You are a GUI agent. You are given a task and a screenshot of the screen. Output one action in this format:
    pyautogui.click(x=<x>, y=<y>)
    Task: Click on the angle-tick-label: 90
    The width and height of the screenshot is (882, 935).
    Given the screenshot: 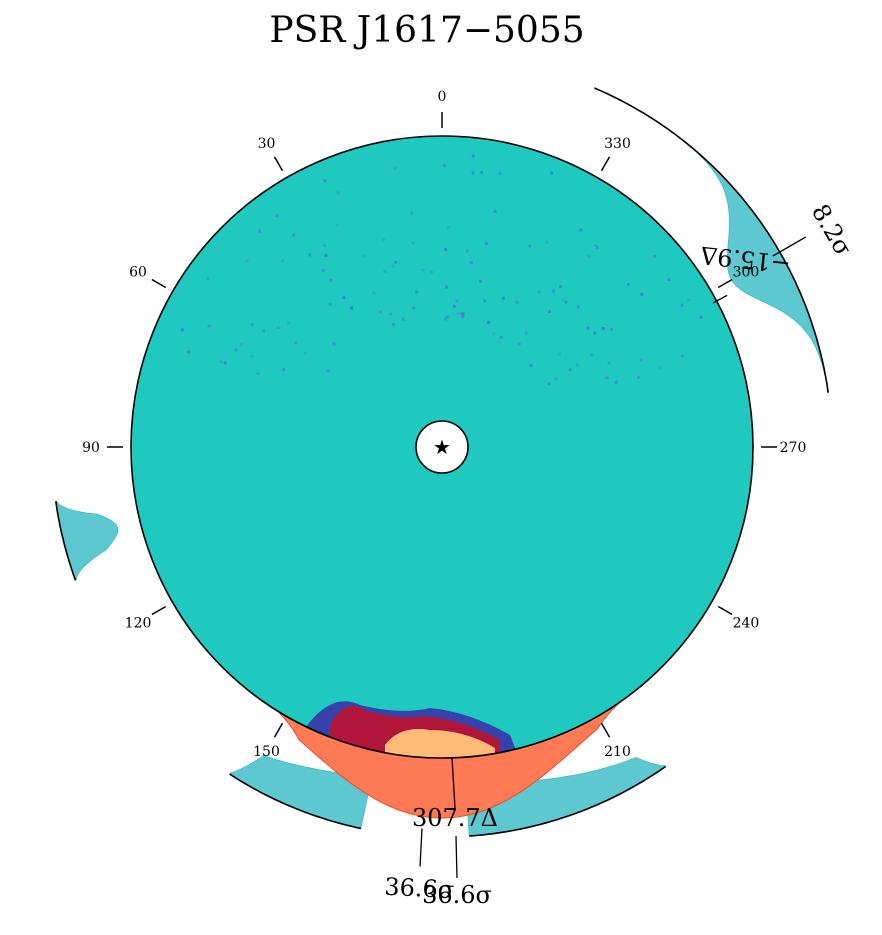 What is the action you would take?
    pyautogui.click(x=91, y=448)
    